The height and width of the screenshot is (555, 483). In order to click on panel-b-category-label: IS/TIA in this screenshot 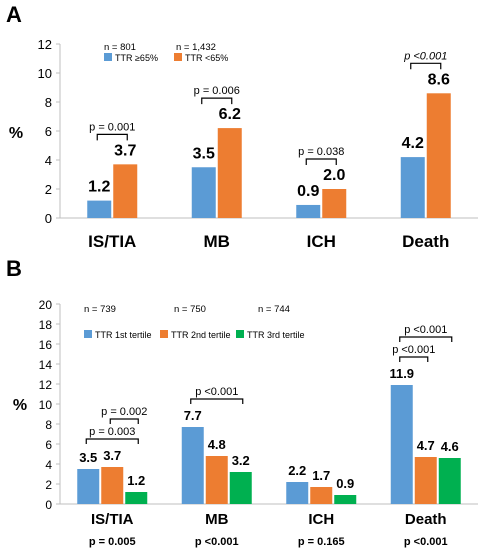, I will do `click(112, 519)`.